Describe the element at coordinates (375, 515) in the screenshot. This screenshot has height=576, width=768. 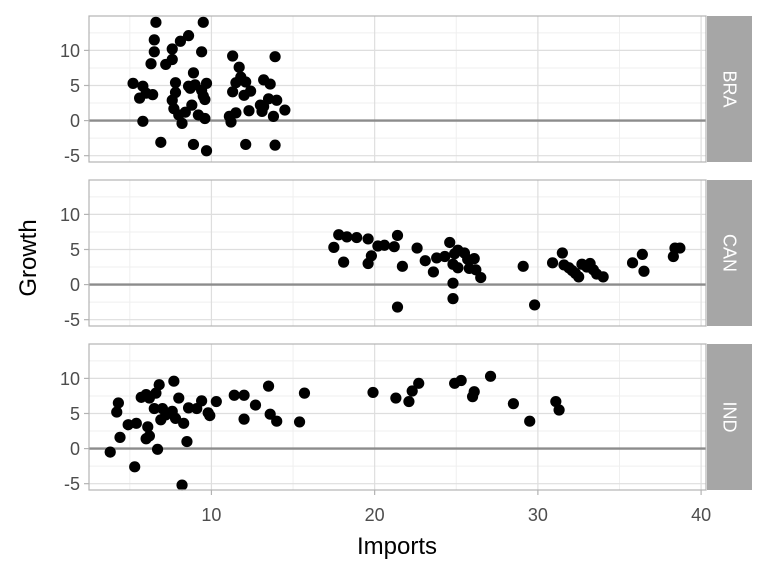
I see `x-tick-label: 20` at that location.